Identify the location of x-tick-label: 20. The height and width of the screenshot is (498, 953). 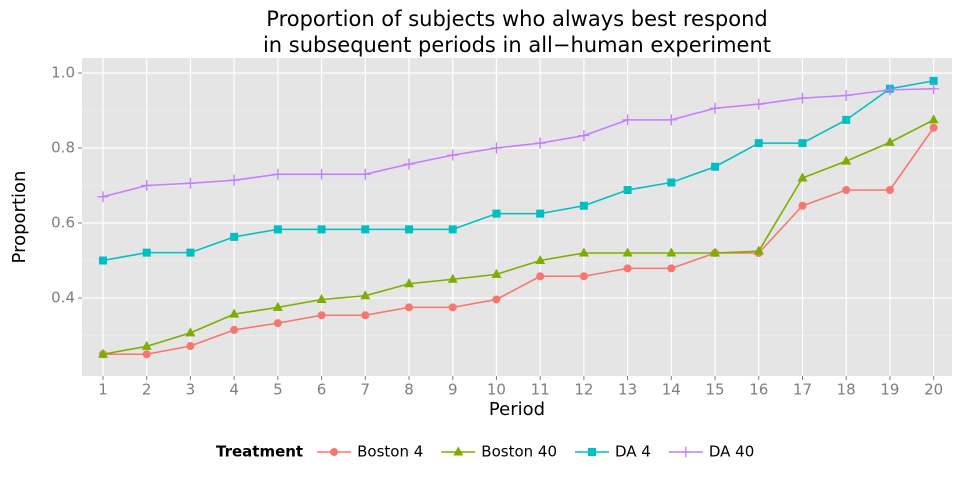
(933, 390).